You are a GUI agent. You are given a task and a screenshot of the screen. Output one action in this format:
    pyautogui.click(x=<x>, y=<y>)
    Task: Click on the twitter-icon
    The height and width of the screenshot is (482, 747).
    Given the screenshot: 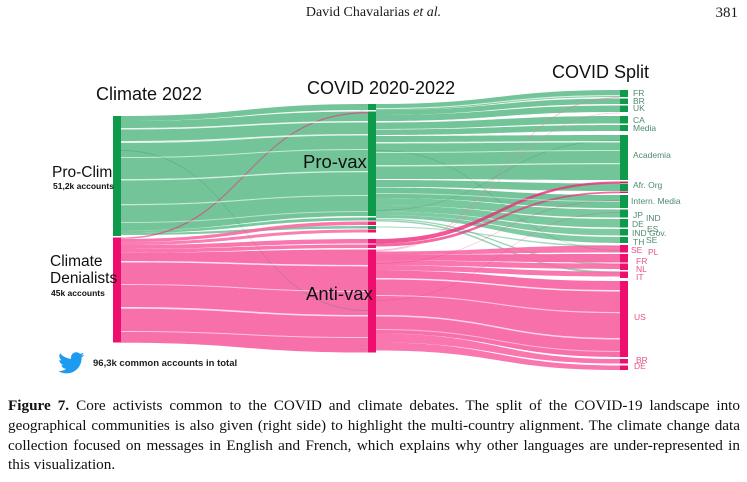 What is the action you would take?
    pyautogui.click(x=71, y=363)
    